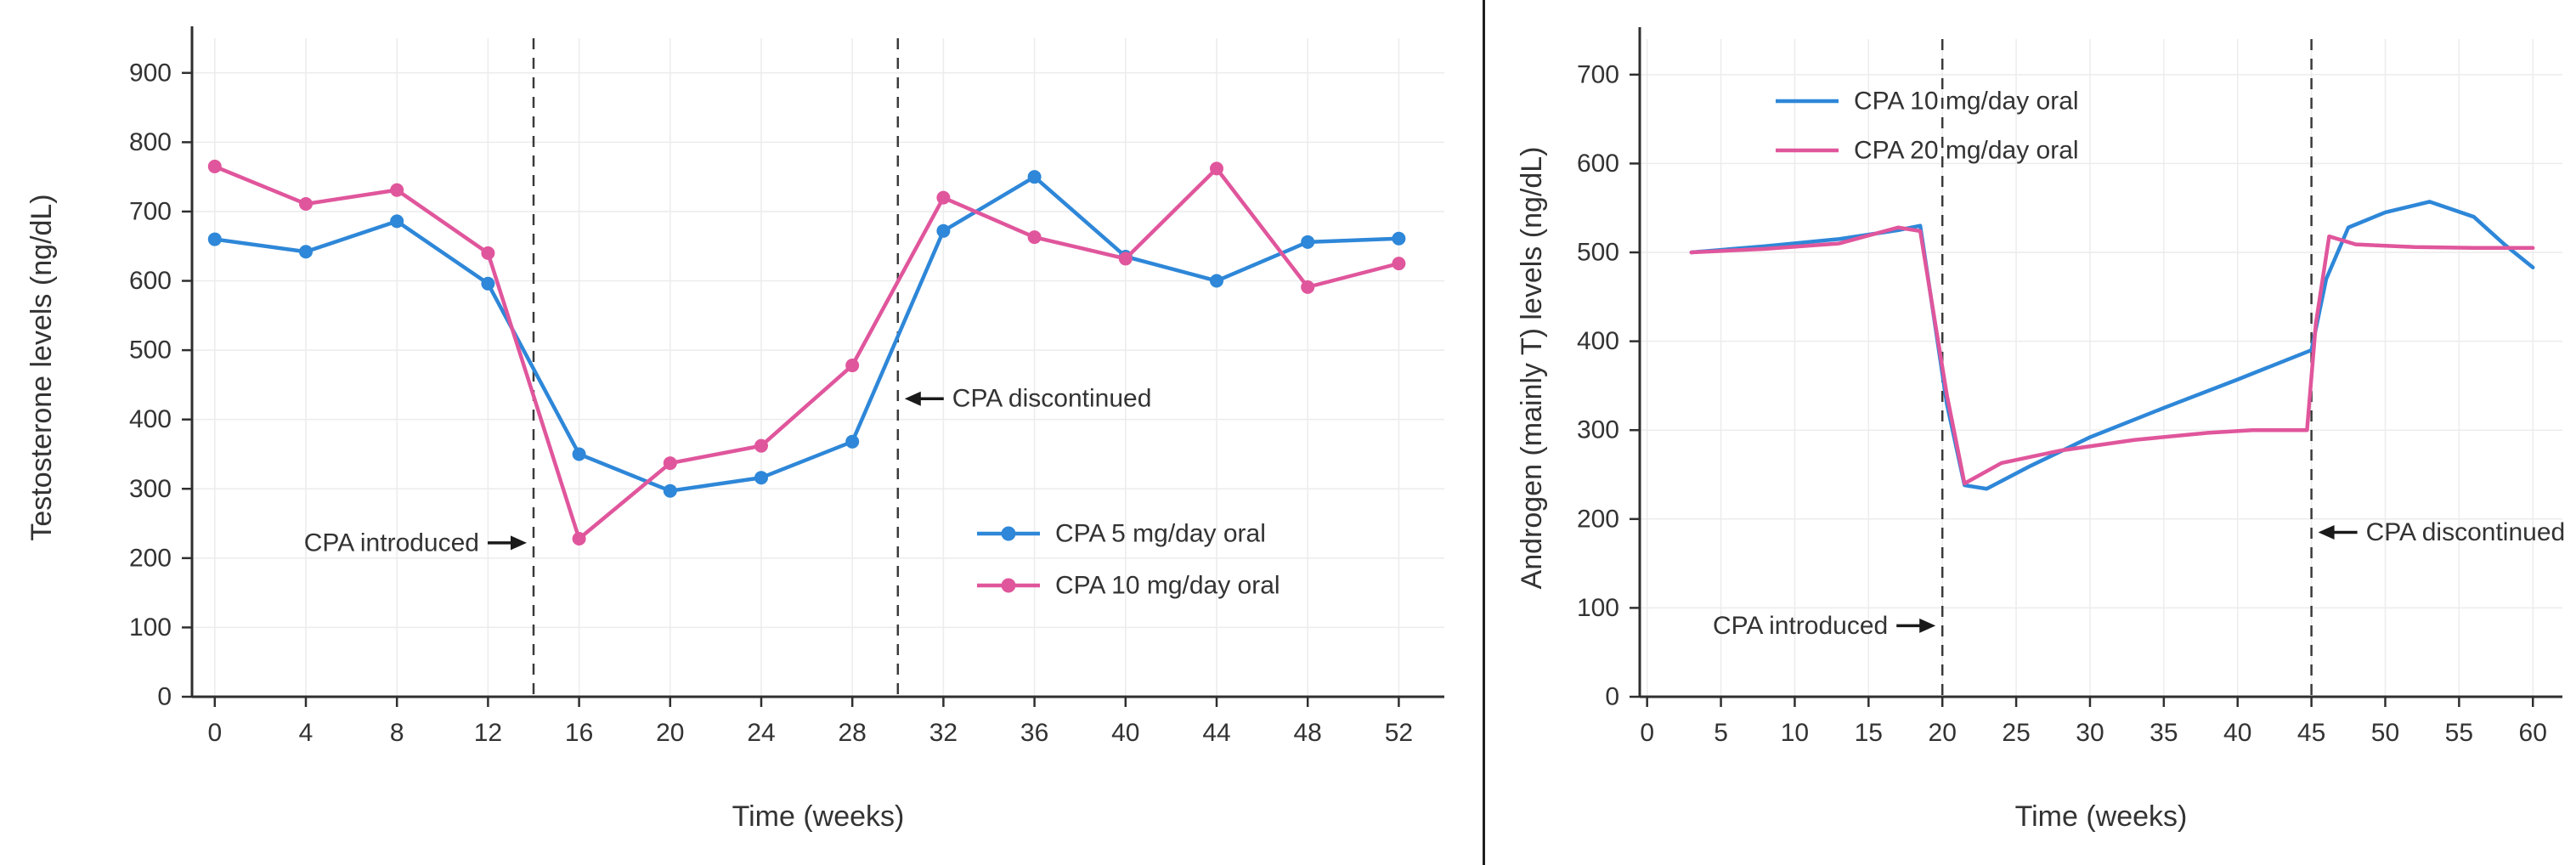  I want to click on x-tick-label: 25, so click(2016, 733).